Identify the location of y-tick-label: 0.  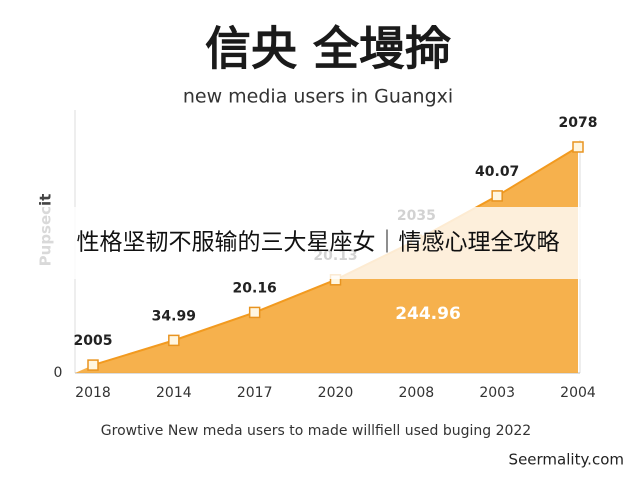
(58, 373).